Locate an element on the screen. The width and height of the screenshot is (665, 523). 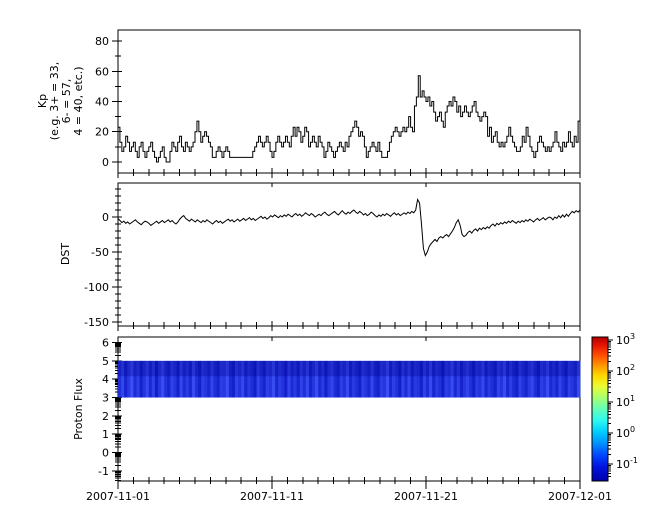
y-tick-label: 40 is located at coordinates (102, 102).